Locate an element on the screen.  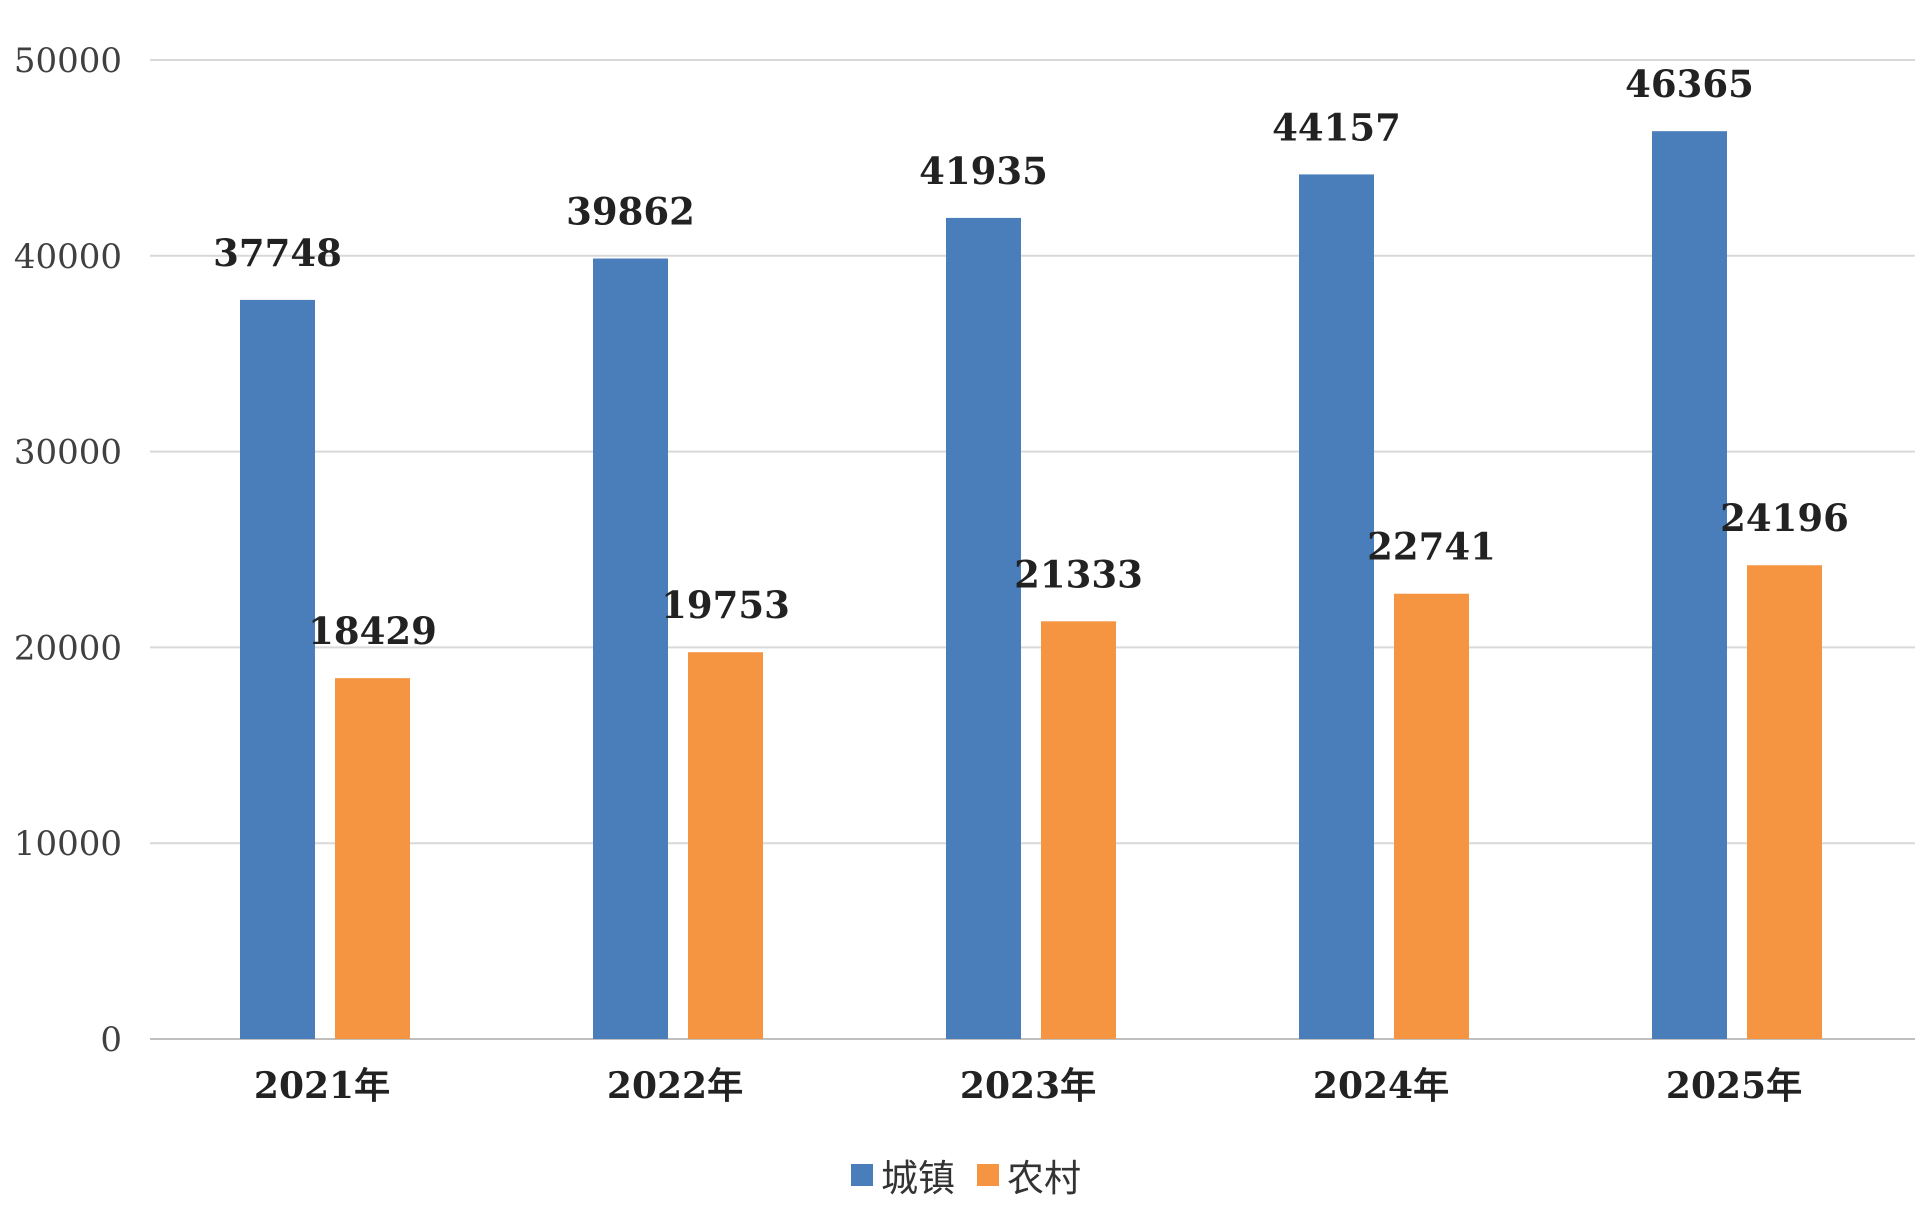
x-tick-label: 2024年 is located at coordinates (1381, 1086).